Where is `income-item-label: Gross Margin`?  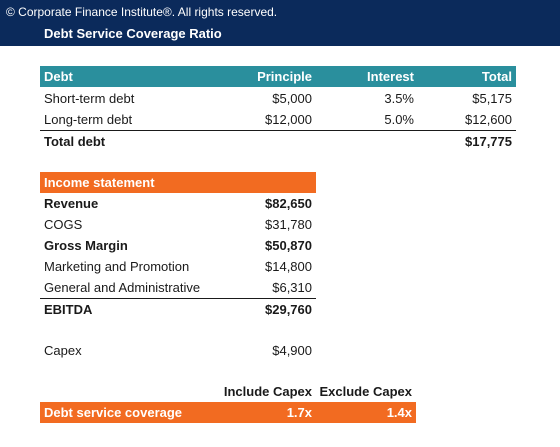
income-item-label: Gross Margin is located at coordinates (86, 245).